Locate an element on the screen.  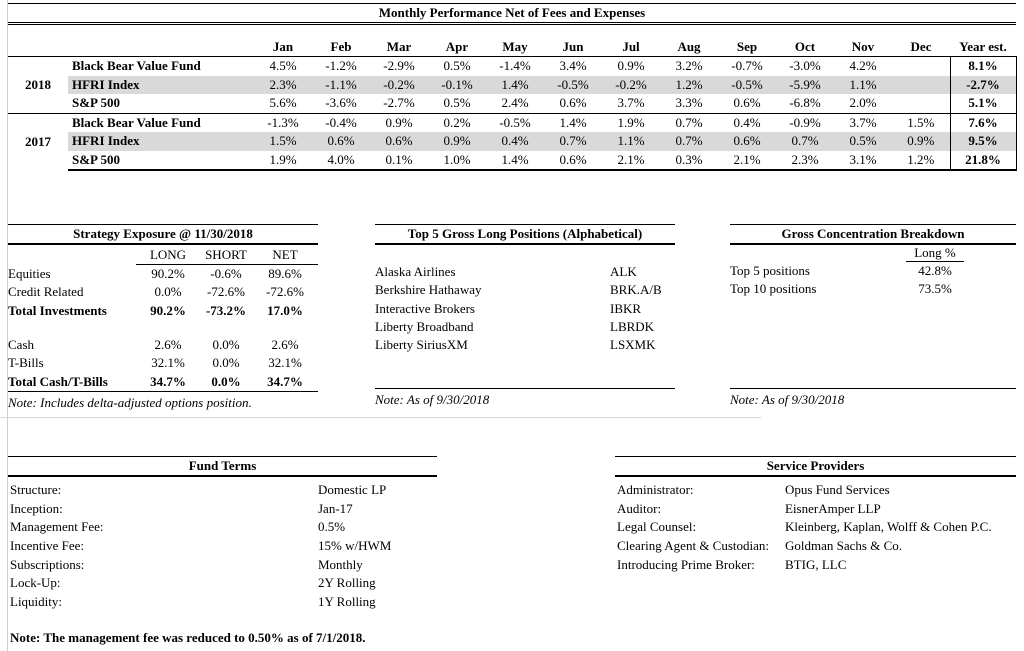
term-value: 1Y Rolling is located at coordinates (347, 602).